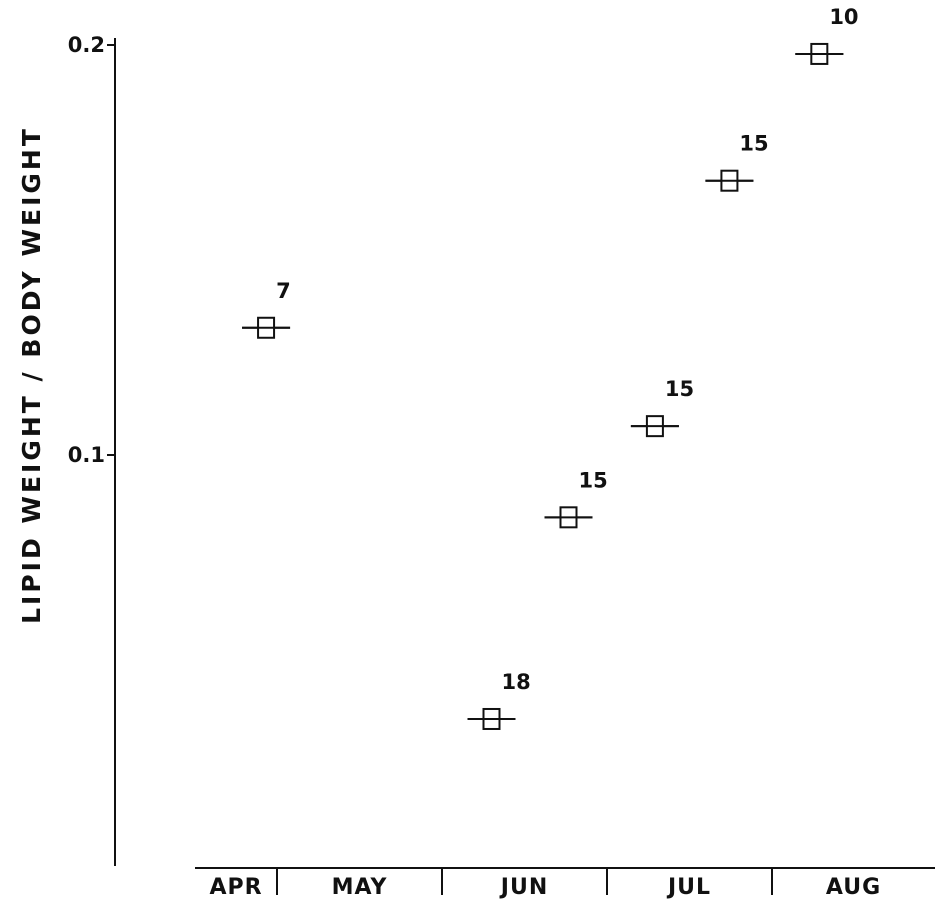 This screenshot has width=935, height=899. What do you see at coordinates (266, 309) in the screenshot?
I see `data-point: 7` at bounding box center [266, 309].